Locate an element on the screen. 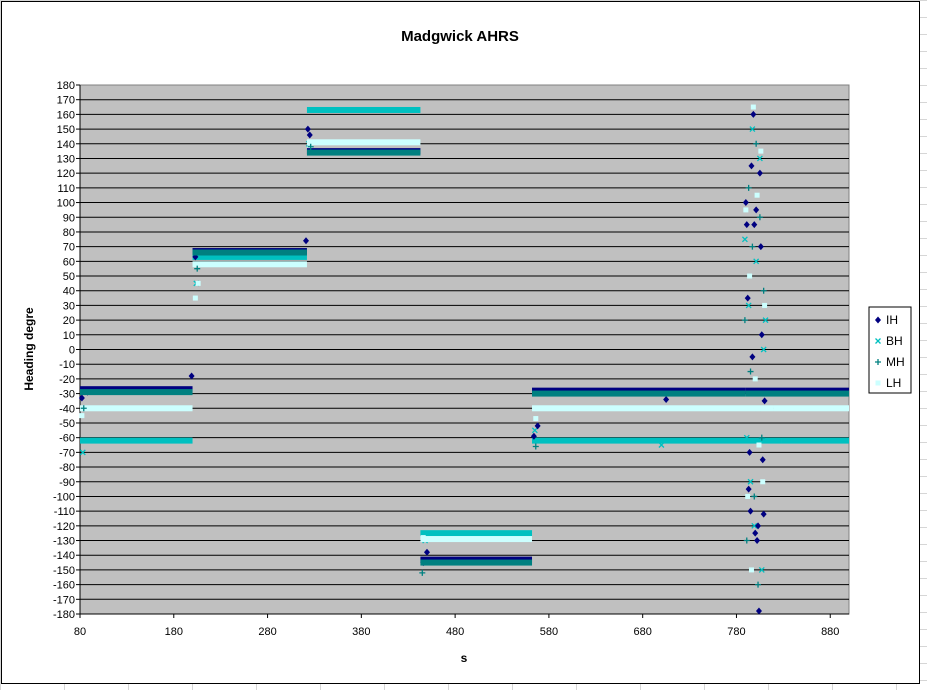 The height and width of the screenshot is (690, 927). y-tick-label: 180 is located at coordinates (66, 86).